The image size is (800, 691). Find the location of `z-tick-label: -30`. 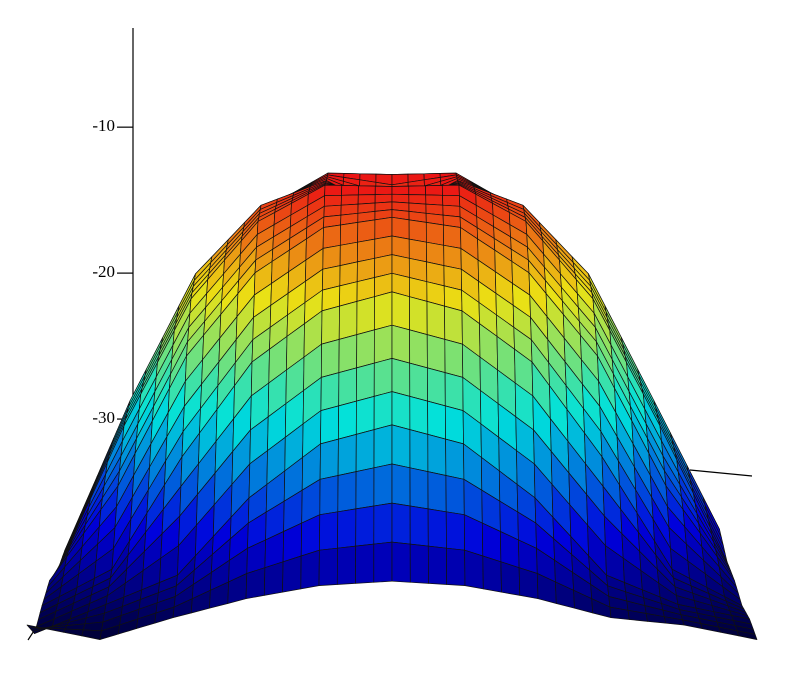

z-tick-label: -30 is located at coordinates (103, 417).